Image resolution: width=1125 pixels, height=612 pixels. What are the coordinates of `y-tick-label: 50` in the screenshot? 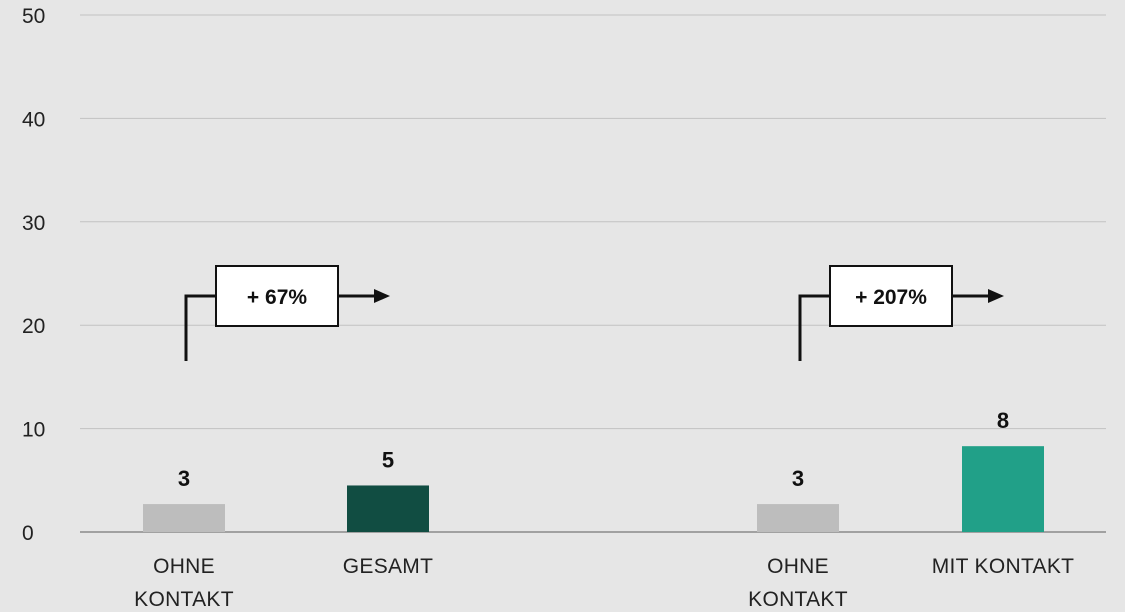 It's located at (33, 16).